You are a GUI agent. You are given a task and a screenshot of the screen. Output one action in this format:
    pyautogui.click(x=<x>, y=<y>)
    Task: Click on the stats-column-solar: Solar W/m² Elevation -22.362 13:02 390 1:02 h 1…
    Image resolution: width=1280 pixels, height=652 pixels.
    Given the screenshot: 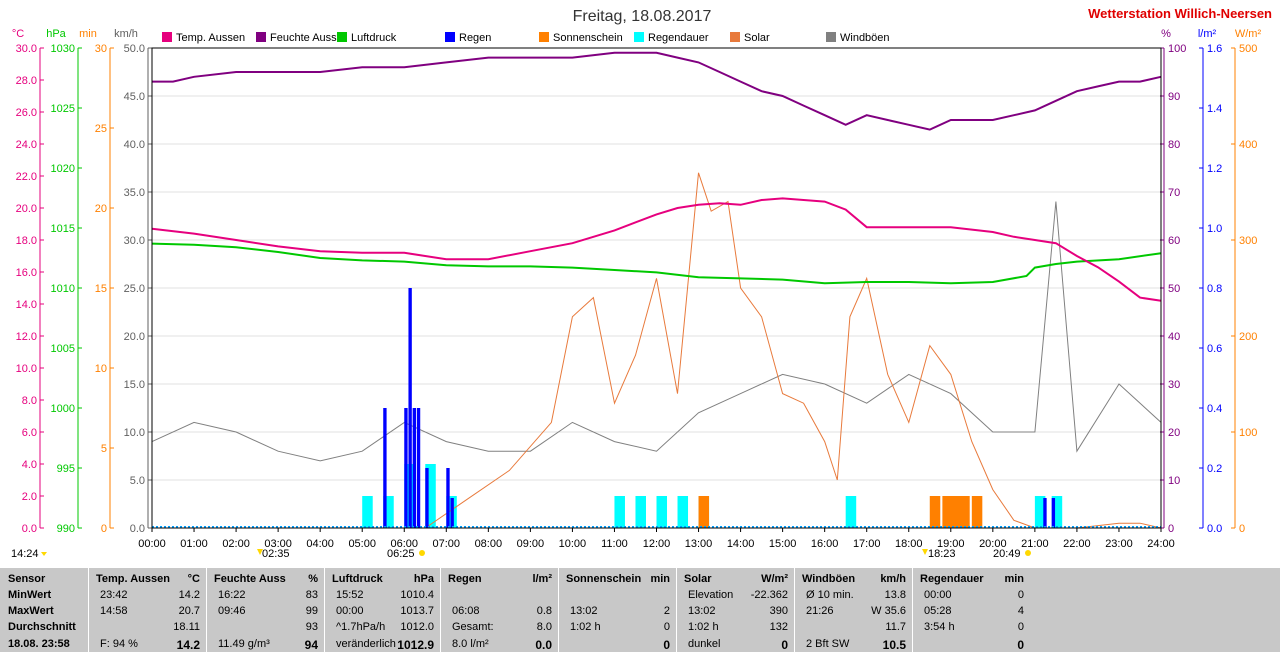 What is the action you would take?
    pyautogui.click(x=735, y=610)
    